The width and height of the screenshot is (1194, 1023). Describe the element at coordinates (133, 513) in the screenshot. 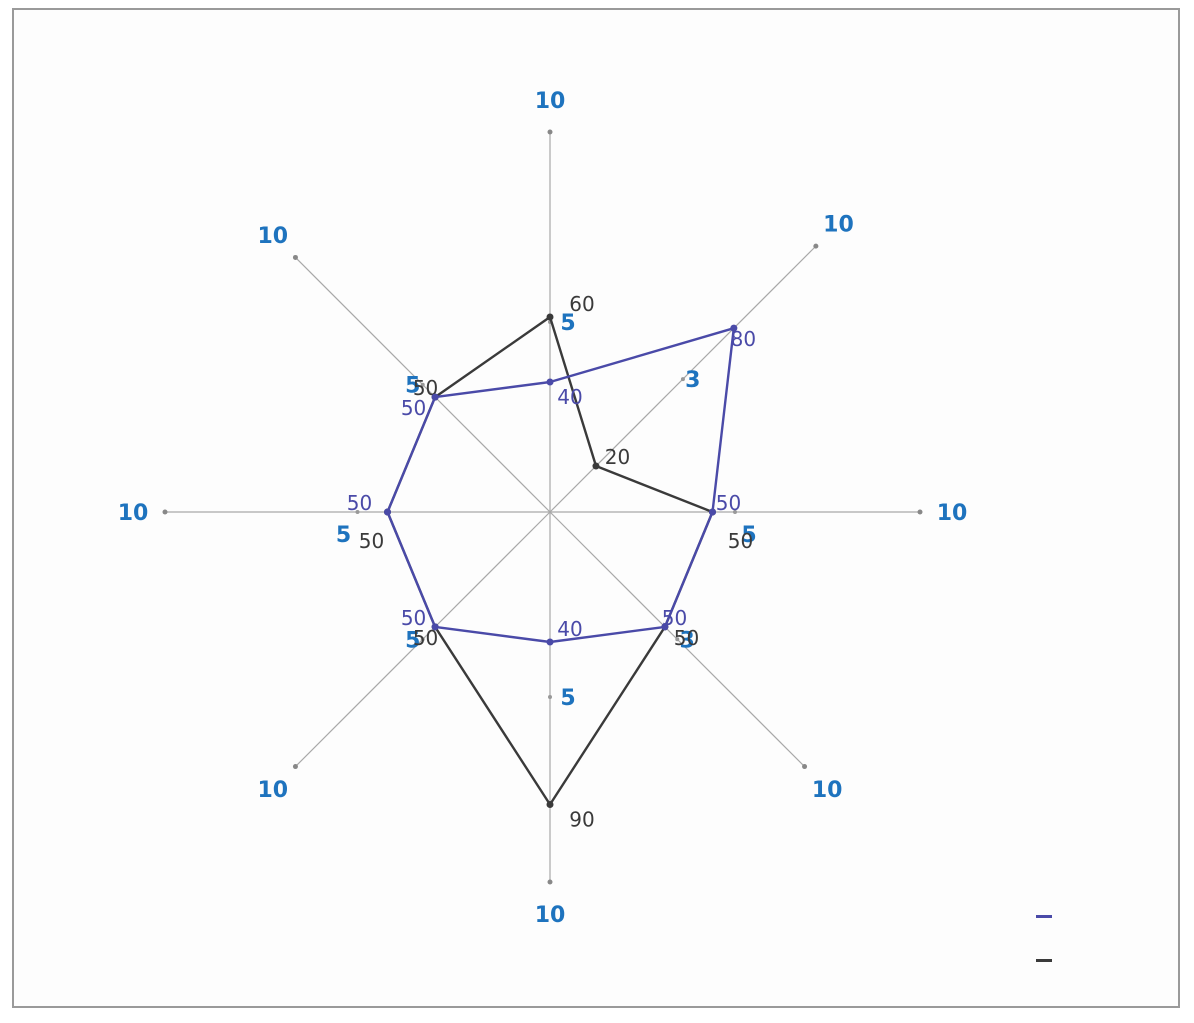

I see `axis-max-label-6: 10` at that location.